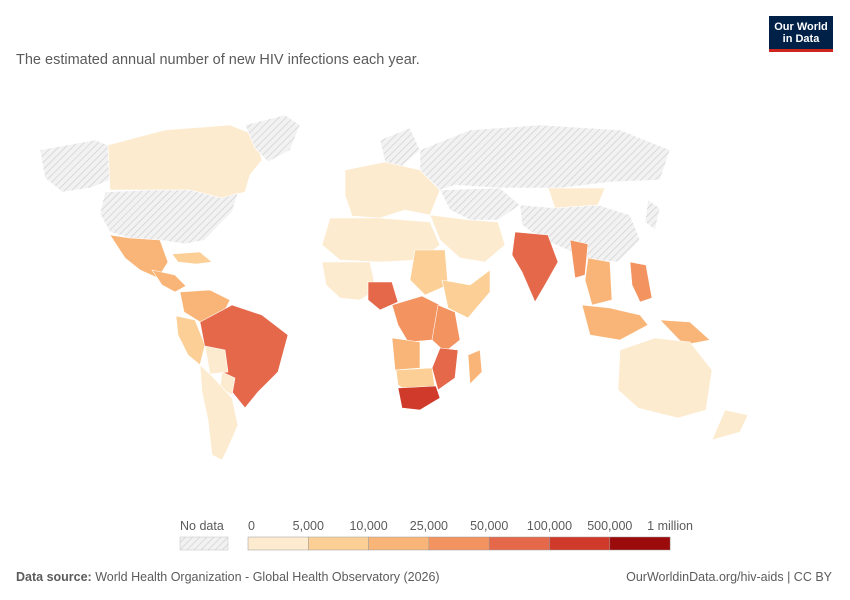 Image resolution: width=850 pixels, height=600 pixels. Describe the element at coordinates (685, 332) in the screenshot. I see `map-region-papua-new-guinea` at that location.